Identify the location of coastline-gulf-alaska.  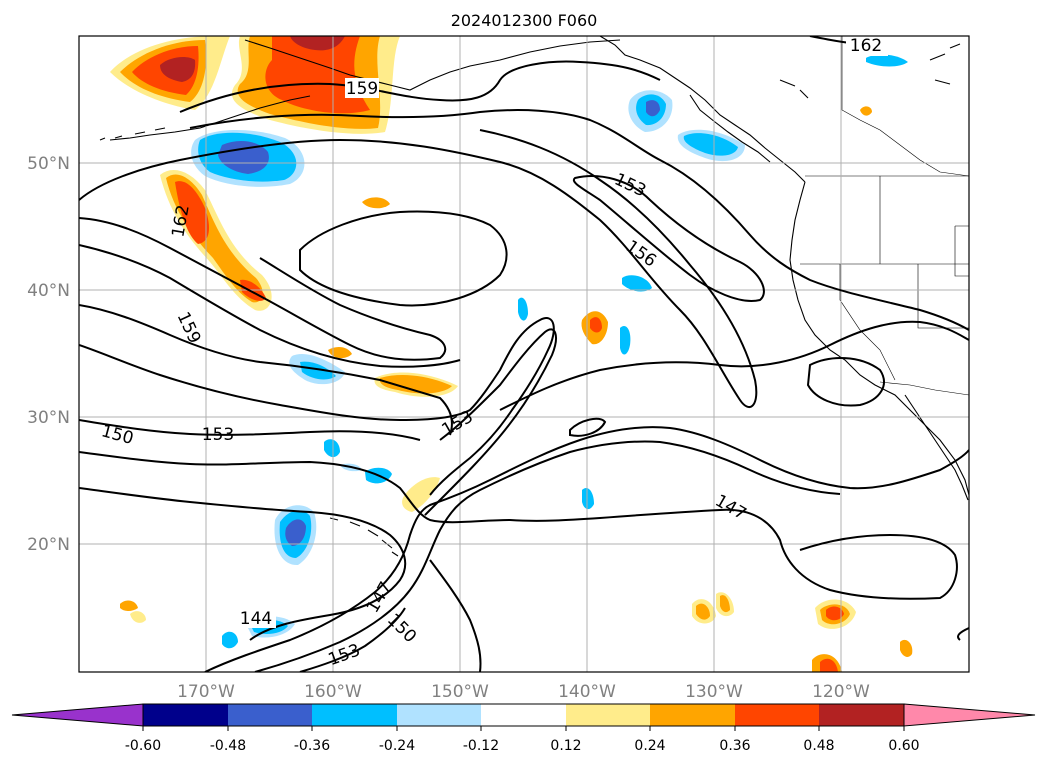
(702, 109).